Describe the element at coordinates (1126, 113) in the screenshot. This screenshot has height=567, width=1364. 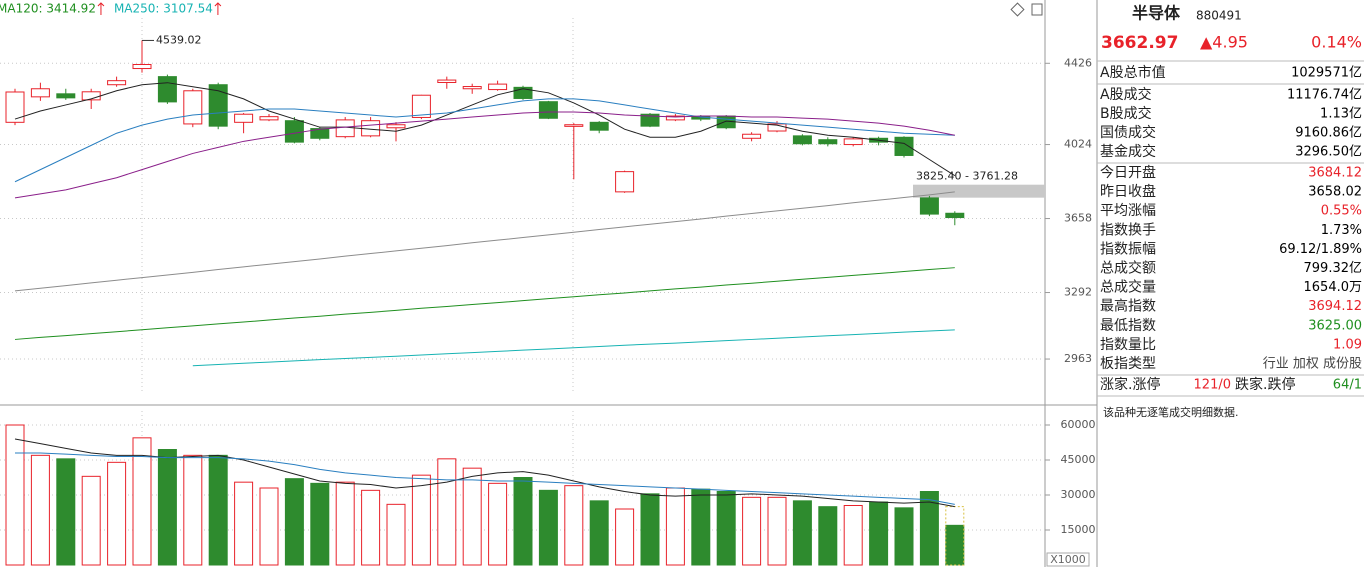
I see `row-label: B股成交` at that location.